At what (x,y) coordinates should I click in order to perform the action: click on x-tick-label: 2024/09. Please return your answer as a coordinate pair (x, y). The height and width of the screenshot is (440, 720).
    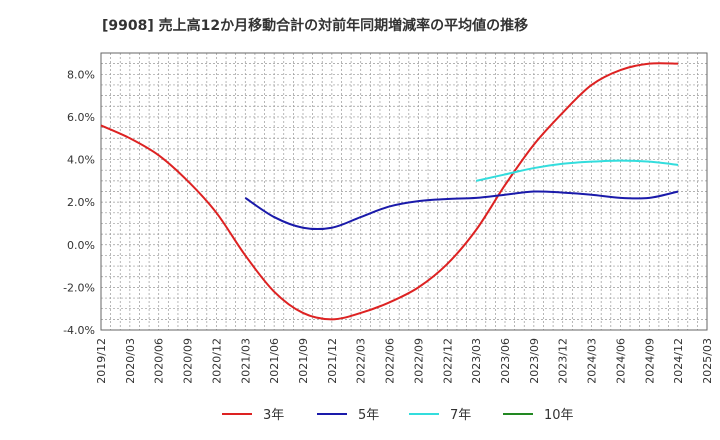
    Looking at the image, I should click on (649, 361).